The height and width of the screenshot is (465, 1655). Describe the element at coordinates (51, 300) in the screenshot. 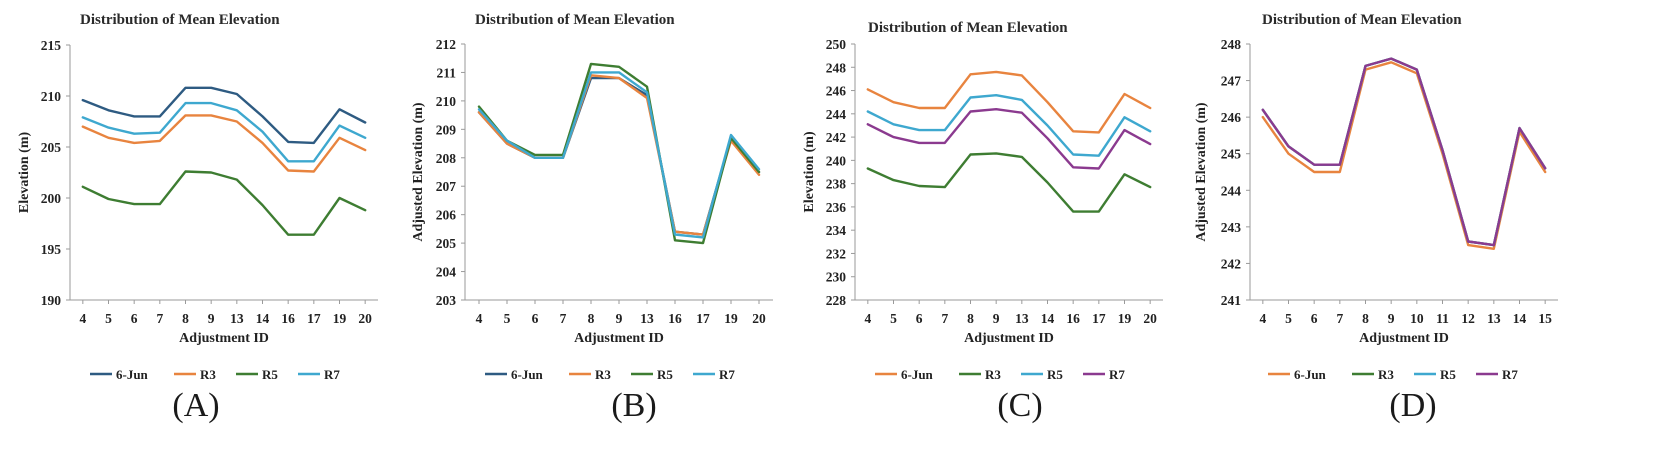

I see `y-tick-label: 190` at that location.